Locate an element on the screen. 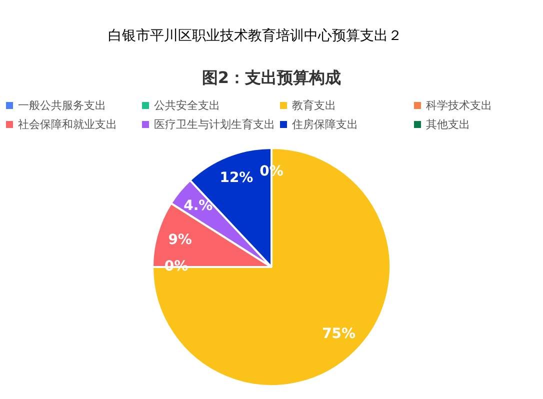 The width and height of the screenshot is (543, 399). legend-label: 一般公共服务支出 is located at coordinates (62, 105).